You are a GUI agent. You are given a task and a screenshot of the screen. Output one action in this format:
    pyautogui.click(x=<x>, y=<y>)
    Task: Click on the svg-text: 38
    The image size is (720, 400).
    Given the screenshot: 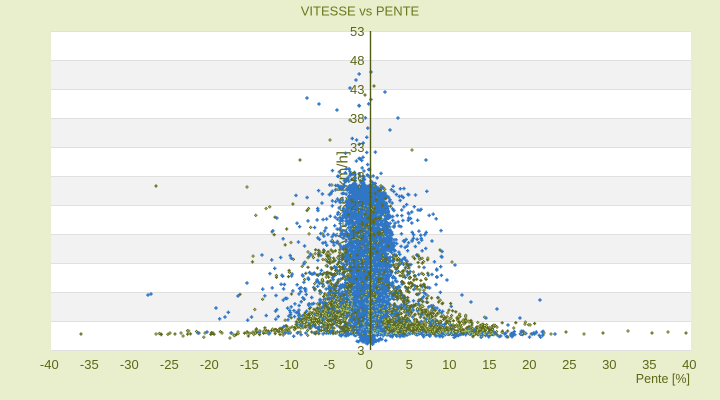 What is the action you would take?
    pyautogui.click(x=357, y=118)
    